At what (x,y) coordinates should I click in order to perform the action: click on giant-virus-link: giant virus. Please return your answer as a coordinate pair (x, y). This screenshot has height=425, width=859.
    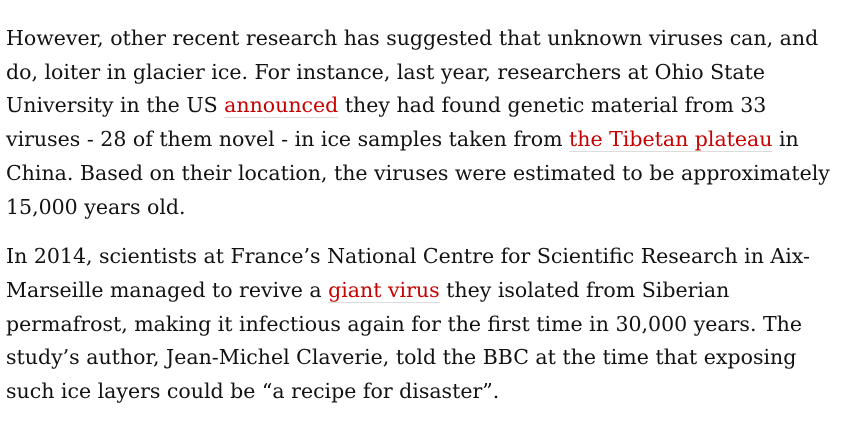
    Looking at the image, I should click on (384, 290).